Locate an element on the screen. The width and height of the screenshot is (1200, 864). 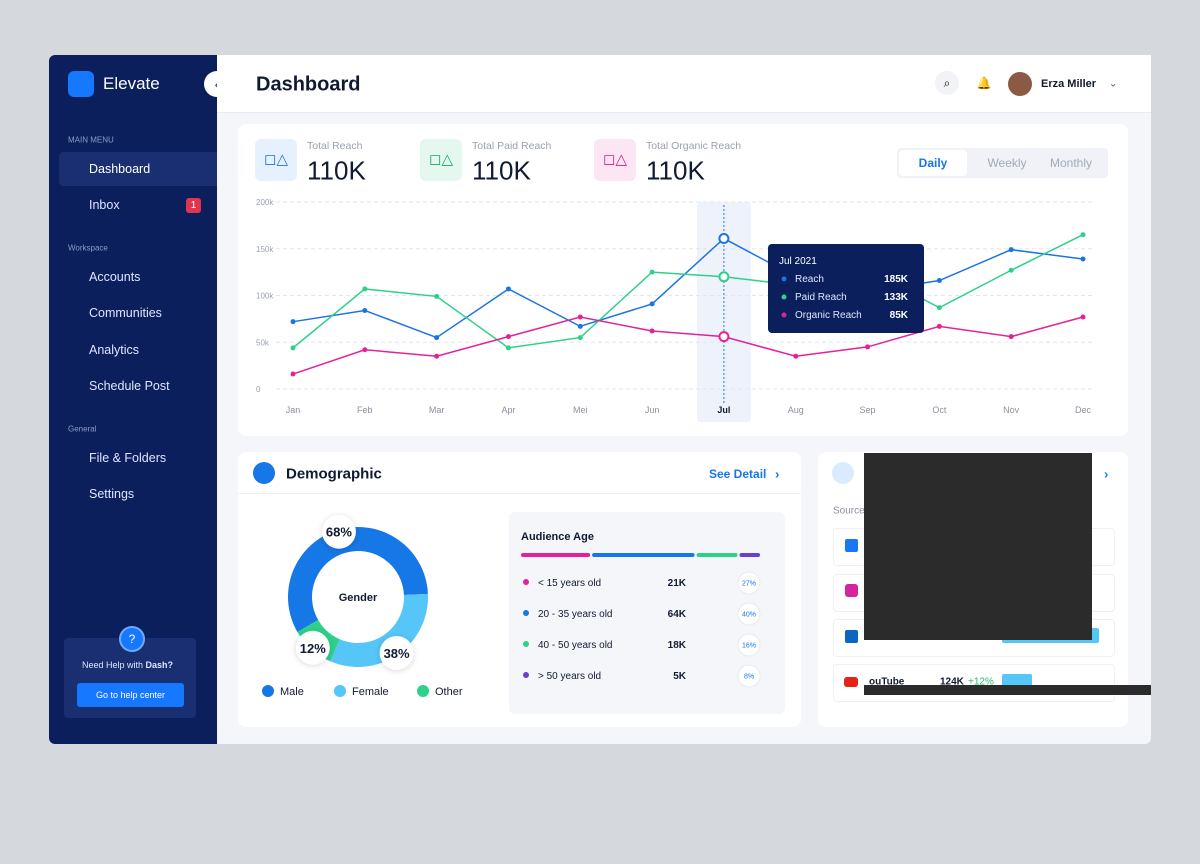
x-tick-label: Mei is located at coordinates (580, 410).